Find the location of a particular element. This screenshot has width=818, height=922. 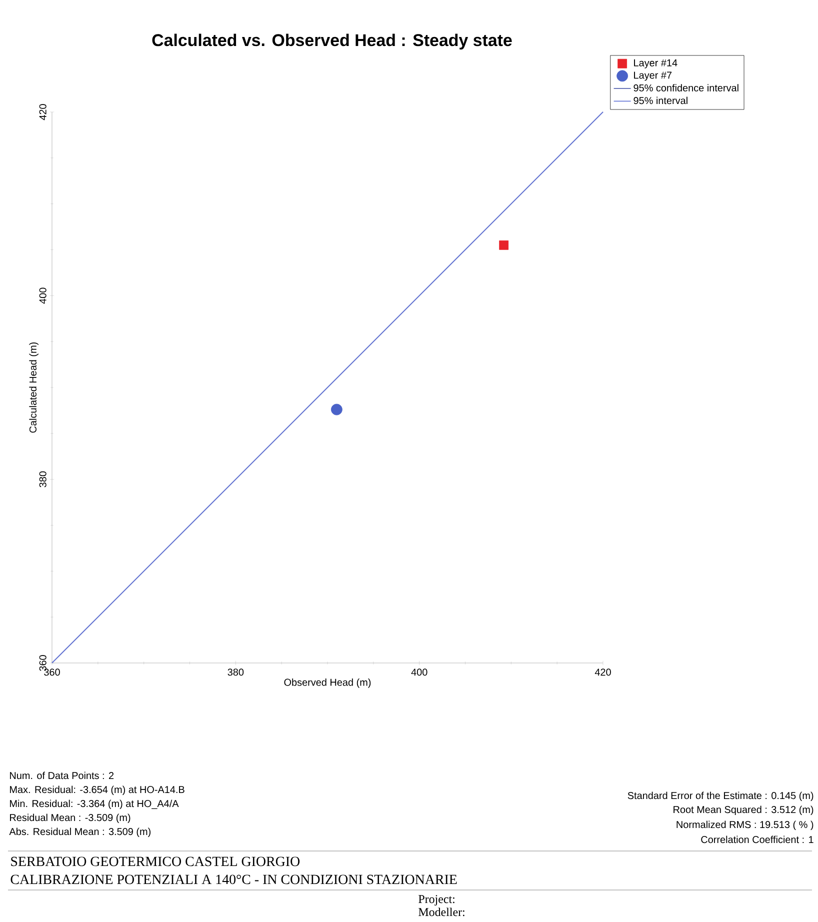

y-tick-label: 380 is located at coordinates (42, 479).